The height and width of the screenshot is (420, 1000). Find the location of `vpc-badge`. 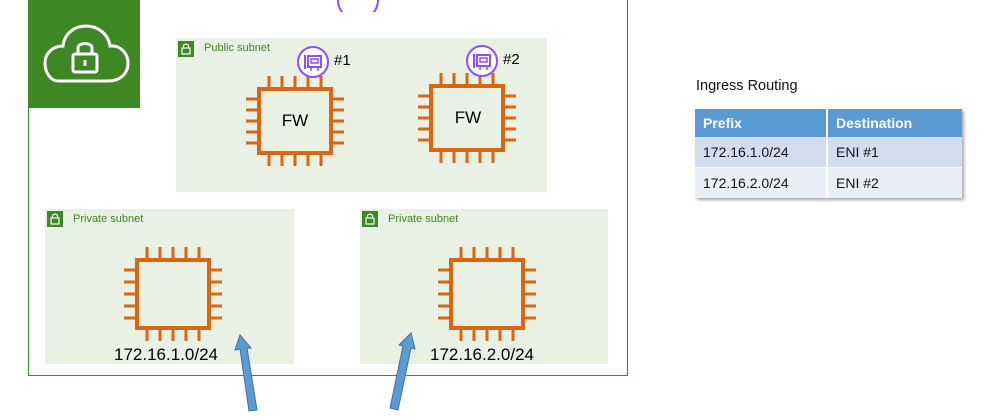

vpc-badge is located at coordinates (84, 54).